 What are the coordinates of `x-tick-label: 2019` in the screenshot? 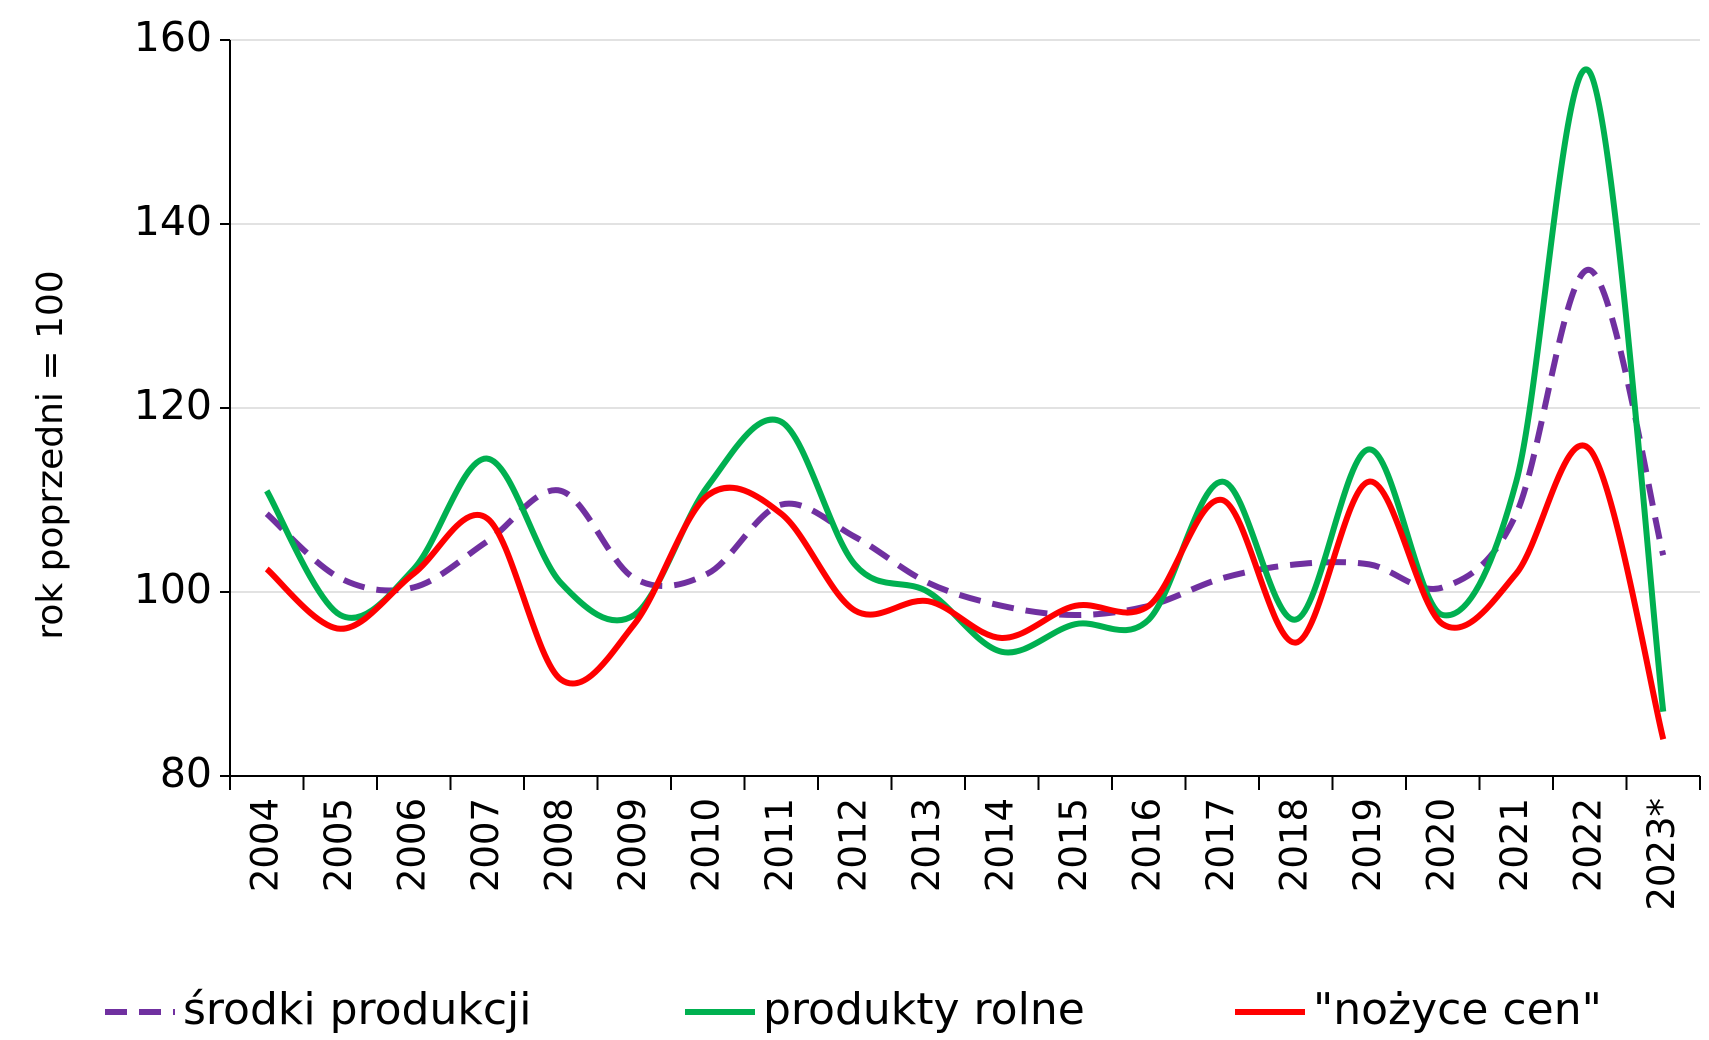 It's located at (1367, 845).